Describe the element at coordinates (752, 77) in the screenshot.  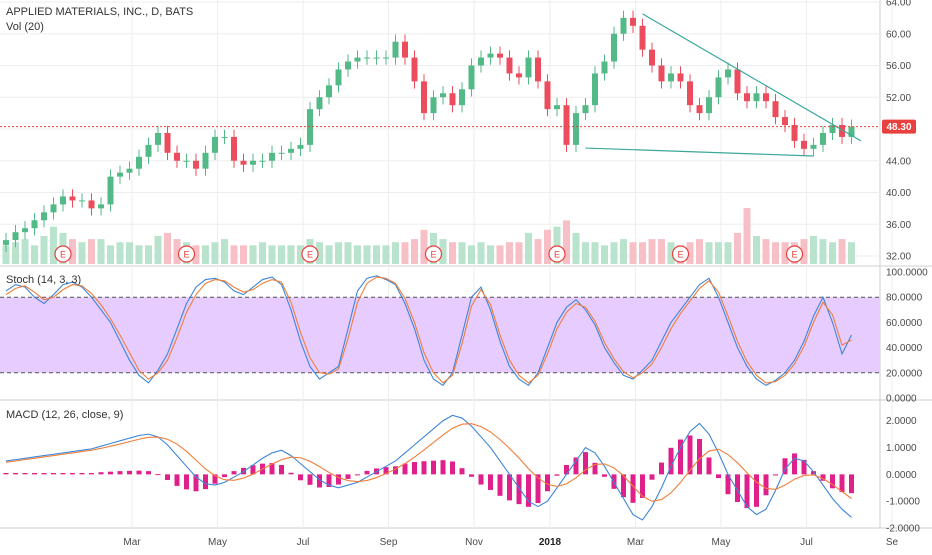
I see `trendline-upper` at that location.